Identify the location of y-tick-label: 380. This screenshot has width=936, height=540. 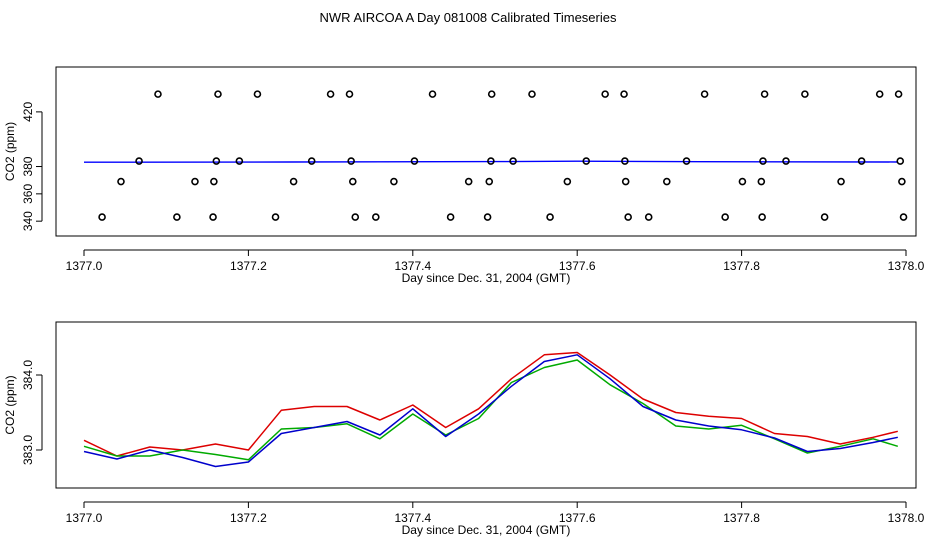
(28, 166).